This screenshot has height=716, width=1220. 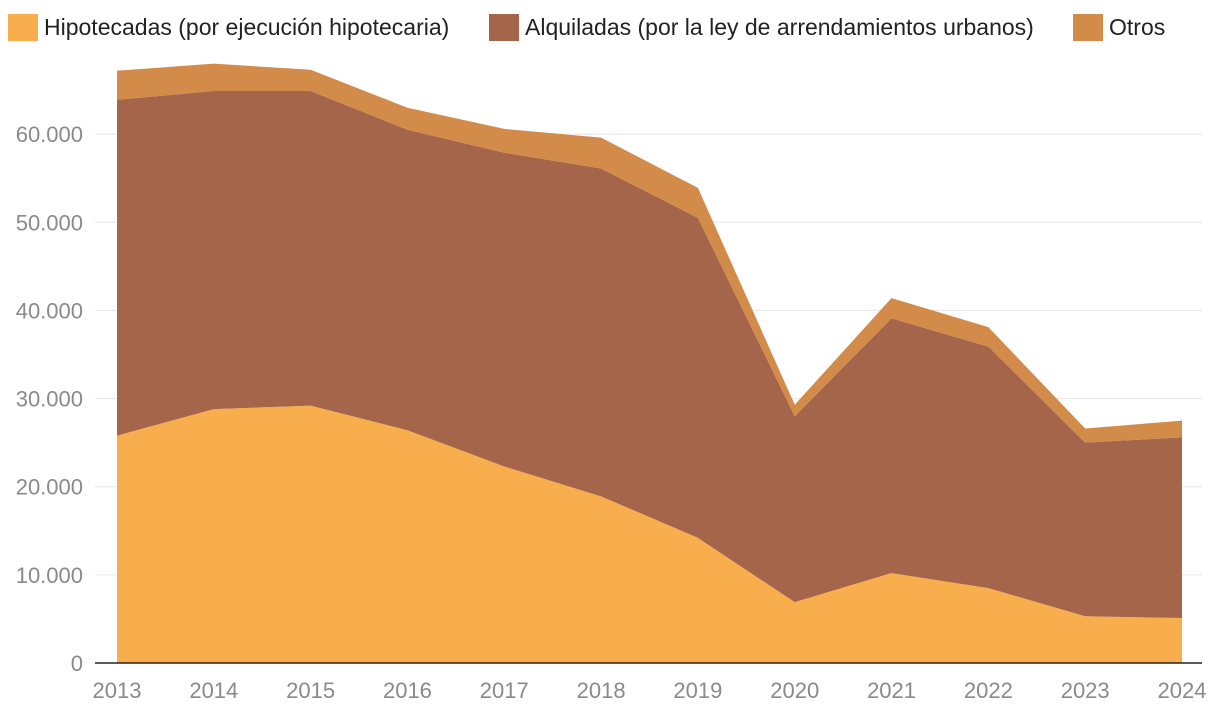 What do you see at coordinates (504, 690) in the screenshot?
I see `x-tick-label: 2017` at bounding box center [504, 690].